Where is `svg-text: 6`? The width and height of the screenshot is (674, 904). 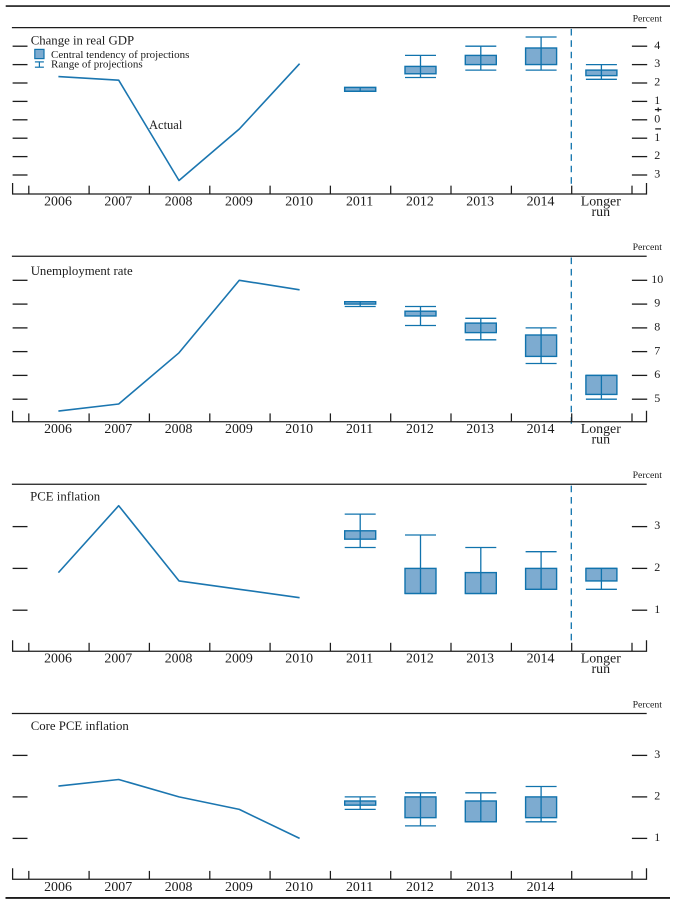
svg-text: 6 is located at coordinates (657, 374).